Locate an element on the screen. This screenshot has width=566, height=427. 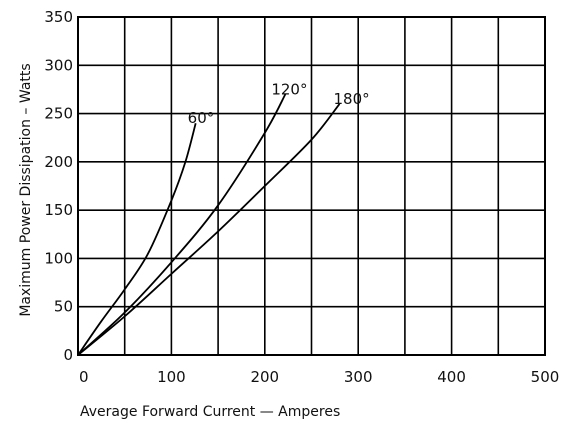
x-tick-label: 300 is located at coordinates (358, 377).